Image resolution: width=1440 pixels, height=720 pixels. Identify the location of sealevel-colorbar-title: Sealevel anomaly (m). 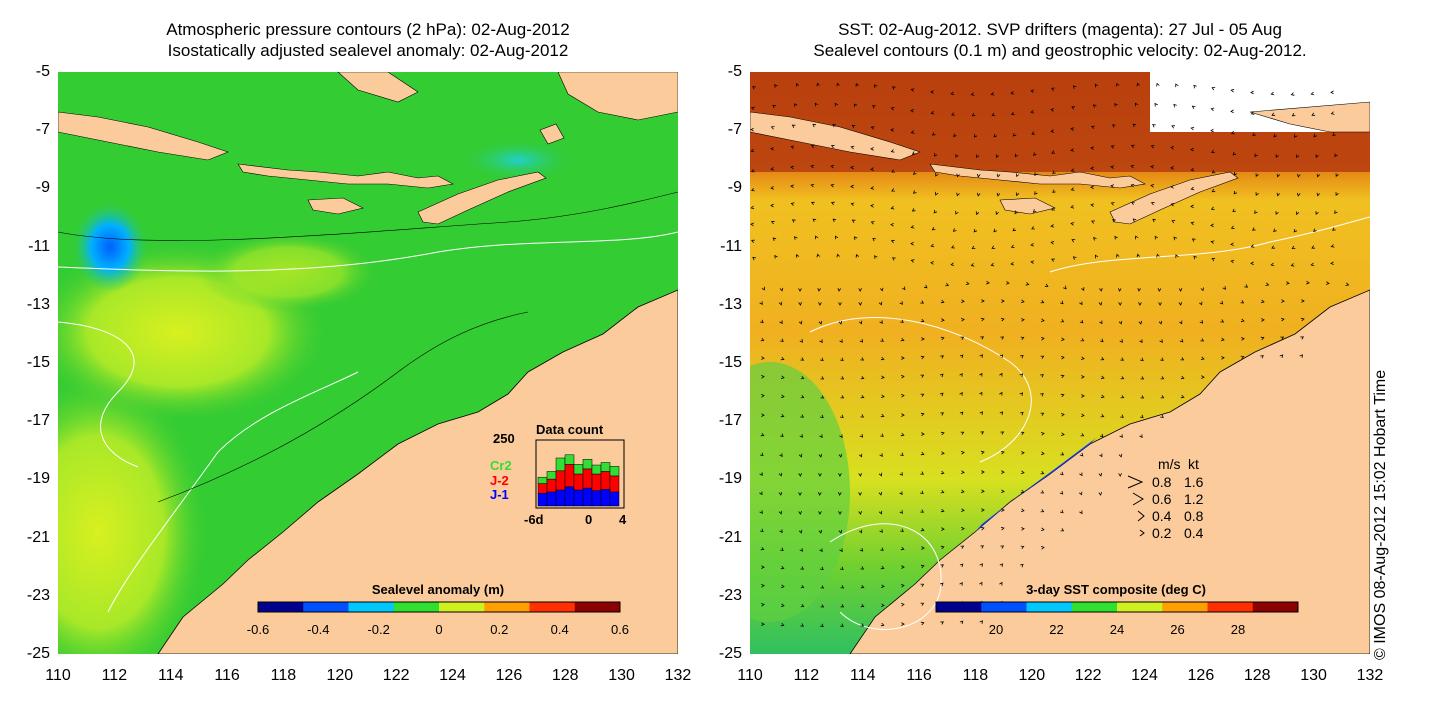
(438, 589).